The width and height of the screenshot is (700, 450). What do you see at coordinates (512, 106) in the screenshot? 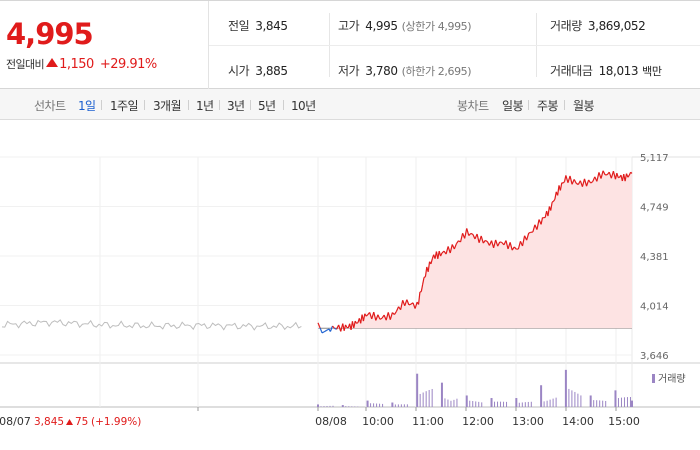
I see `candle-tab-day: 일봉` at bounding box center [512, 106].